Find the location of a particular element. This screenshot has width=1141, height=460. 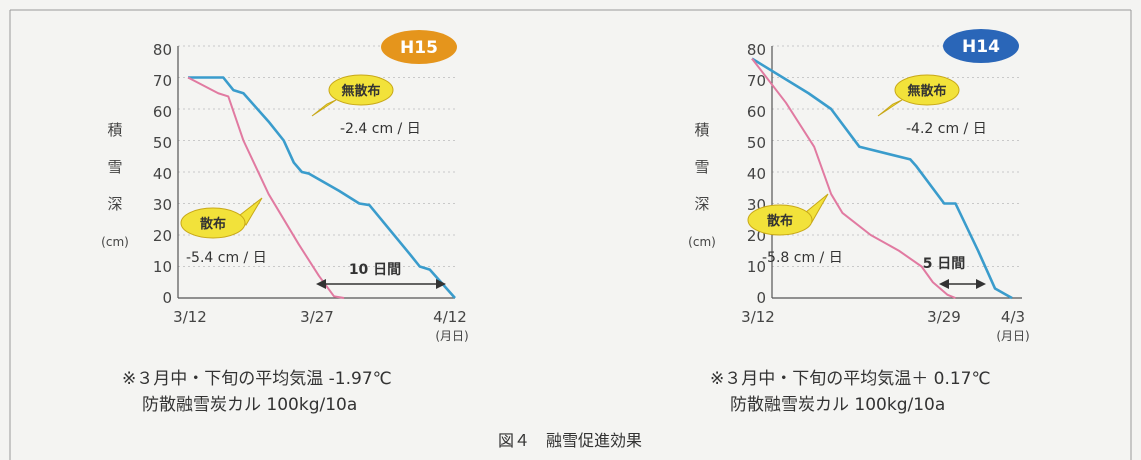

chart-h14-y-ticks: 0 10 20 30 40 50 60 70 80 is located at coordinates (756, 174).